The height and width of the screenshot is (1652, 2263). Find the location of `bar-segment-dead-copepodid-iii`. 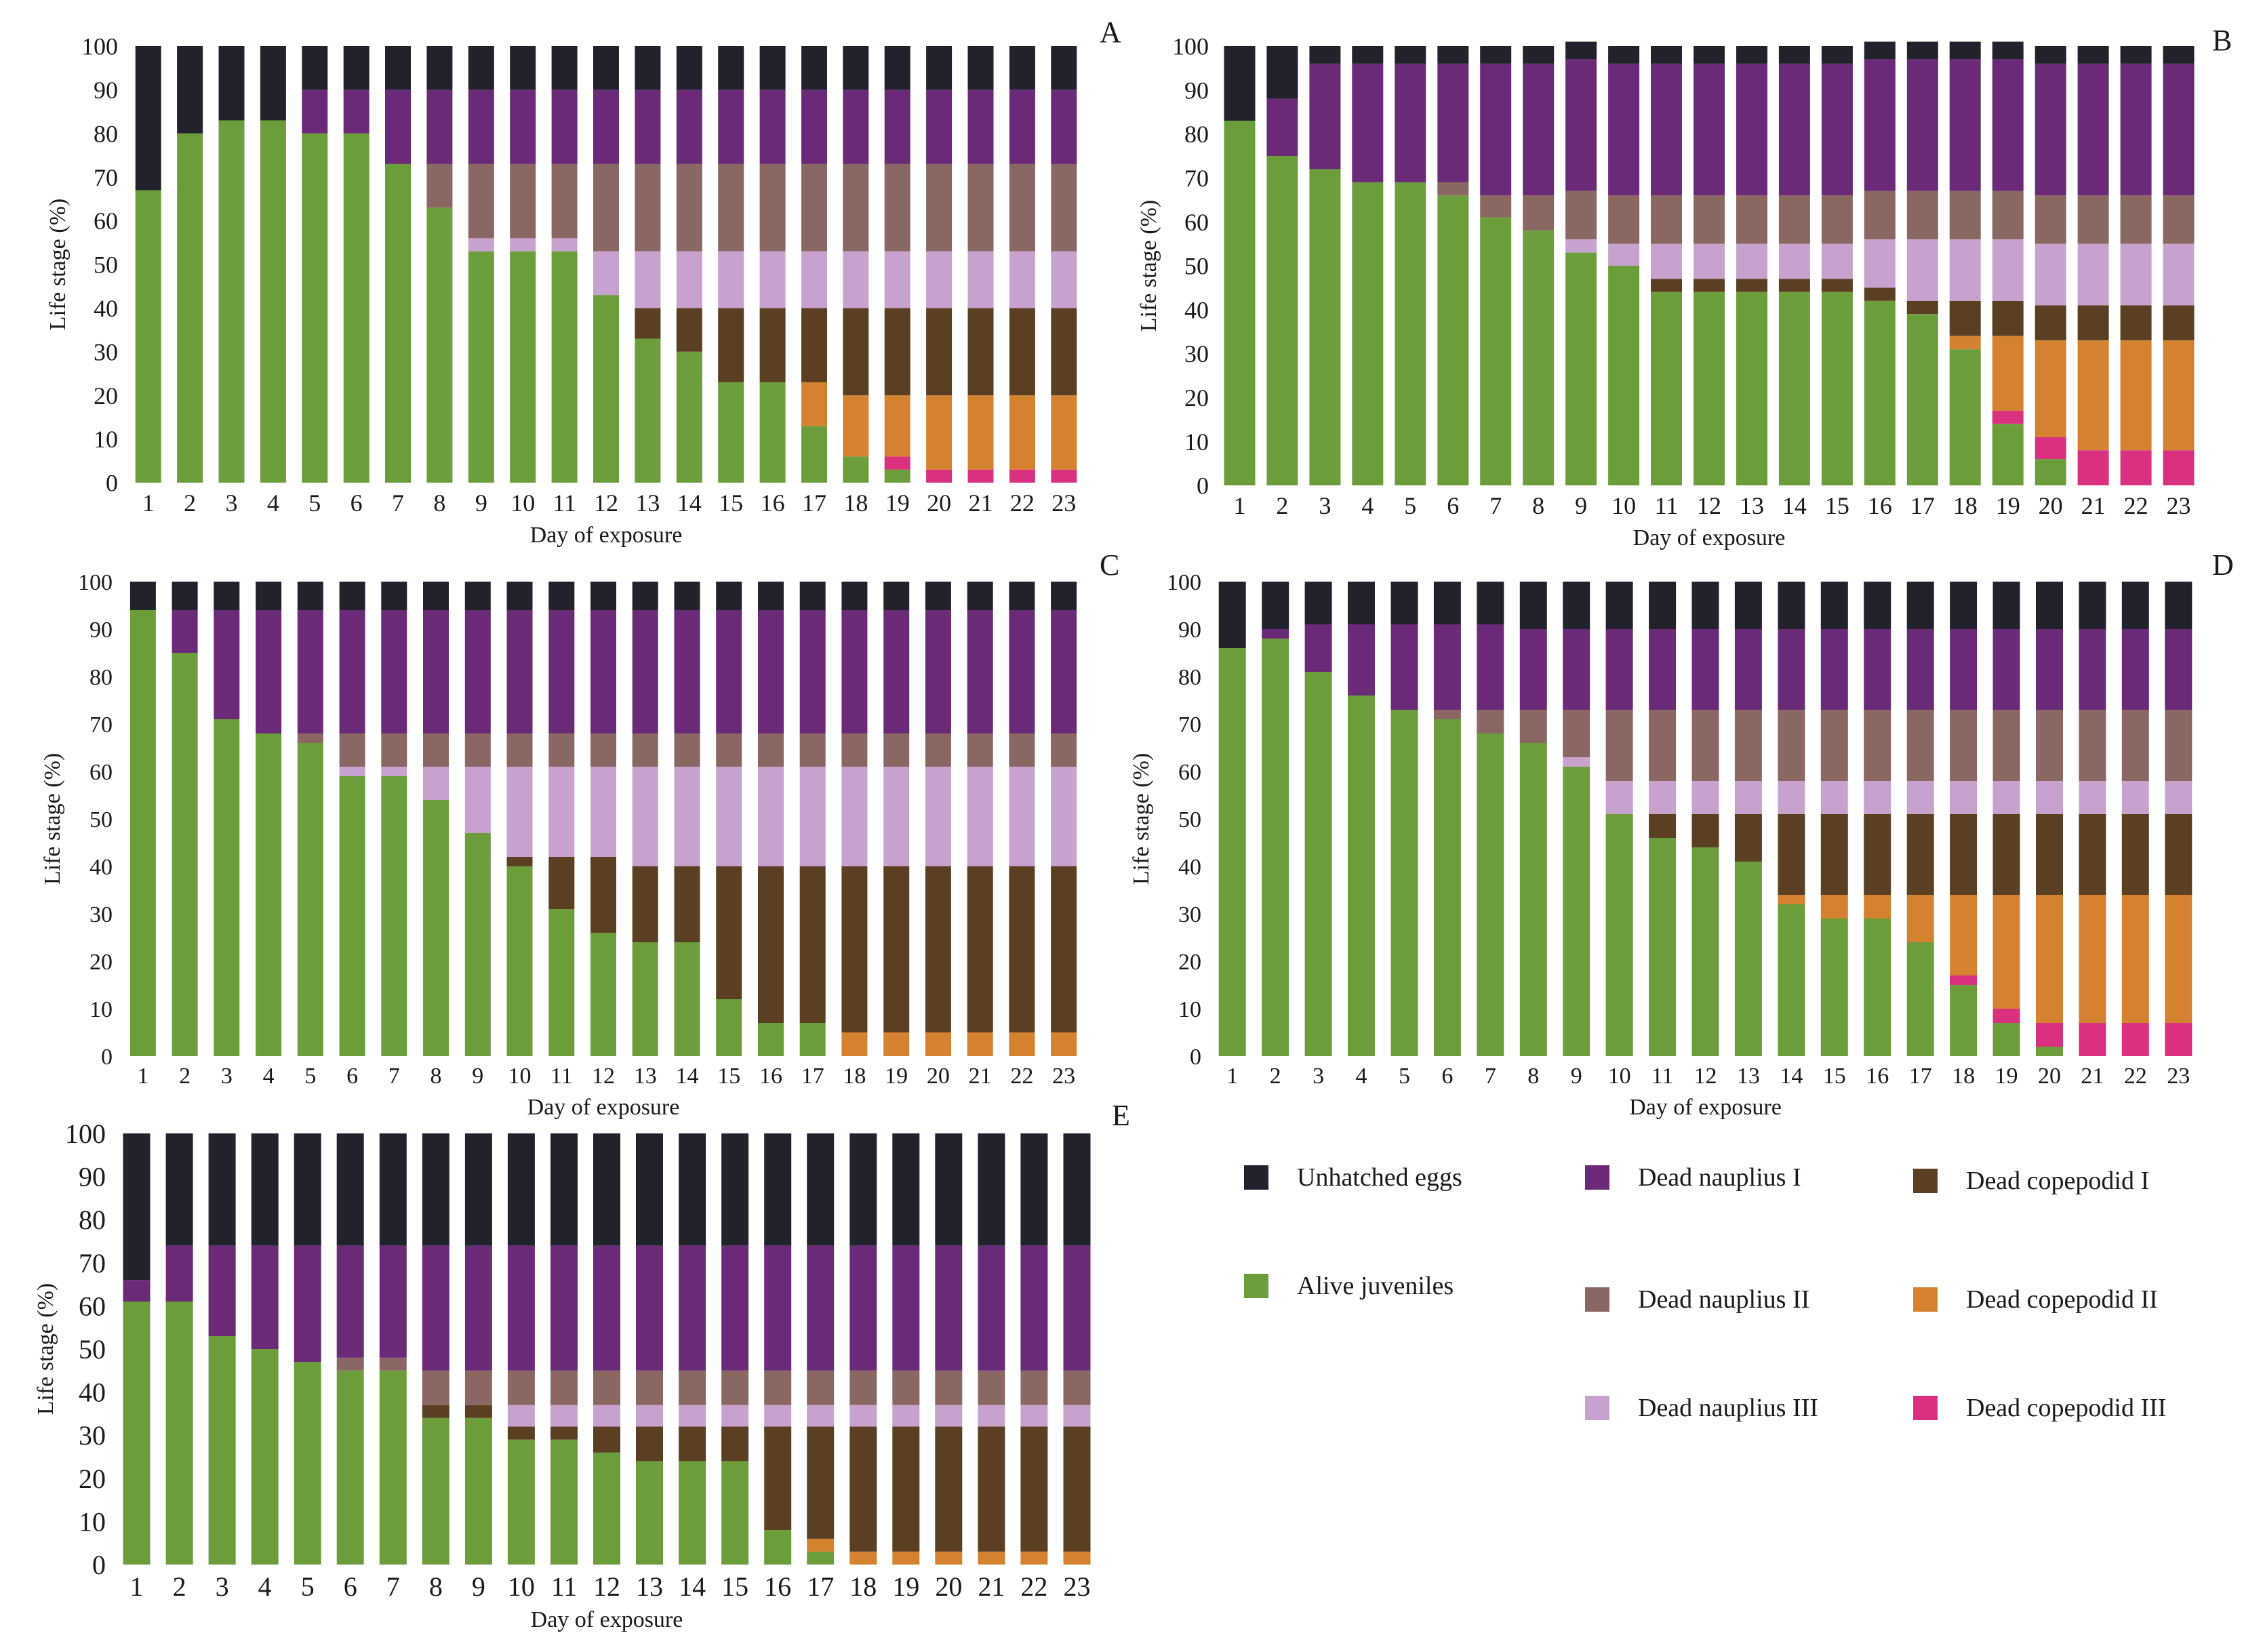

bar-segment-dead-copepodid-iii is located at coordinates (2135, 1039).